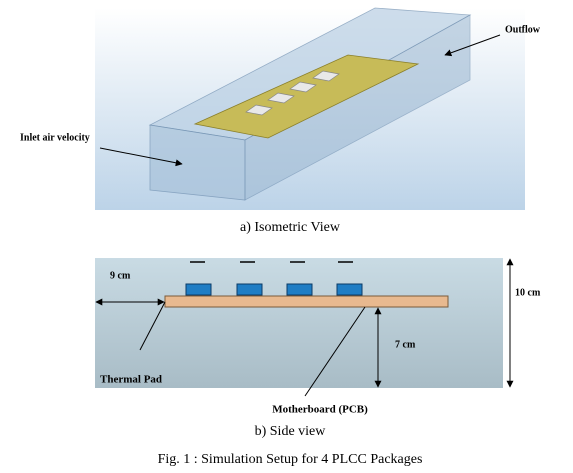 The image size is (573, 473). I want to click on board, so click(306, 96).